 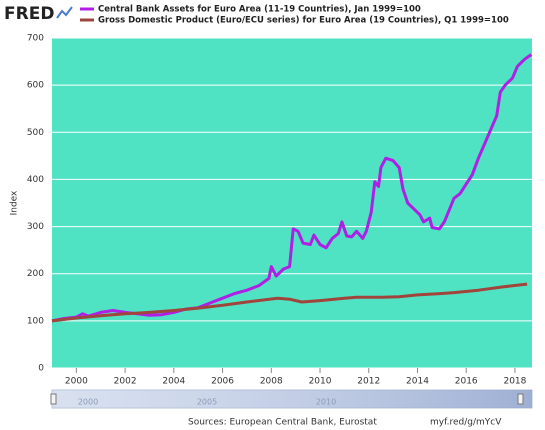 What do you see at coordinates (466, 382) in the screenshot?
I see `x-tick-label: 2016` at bounding box center [466, 382].